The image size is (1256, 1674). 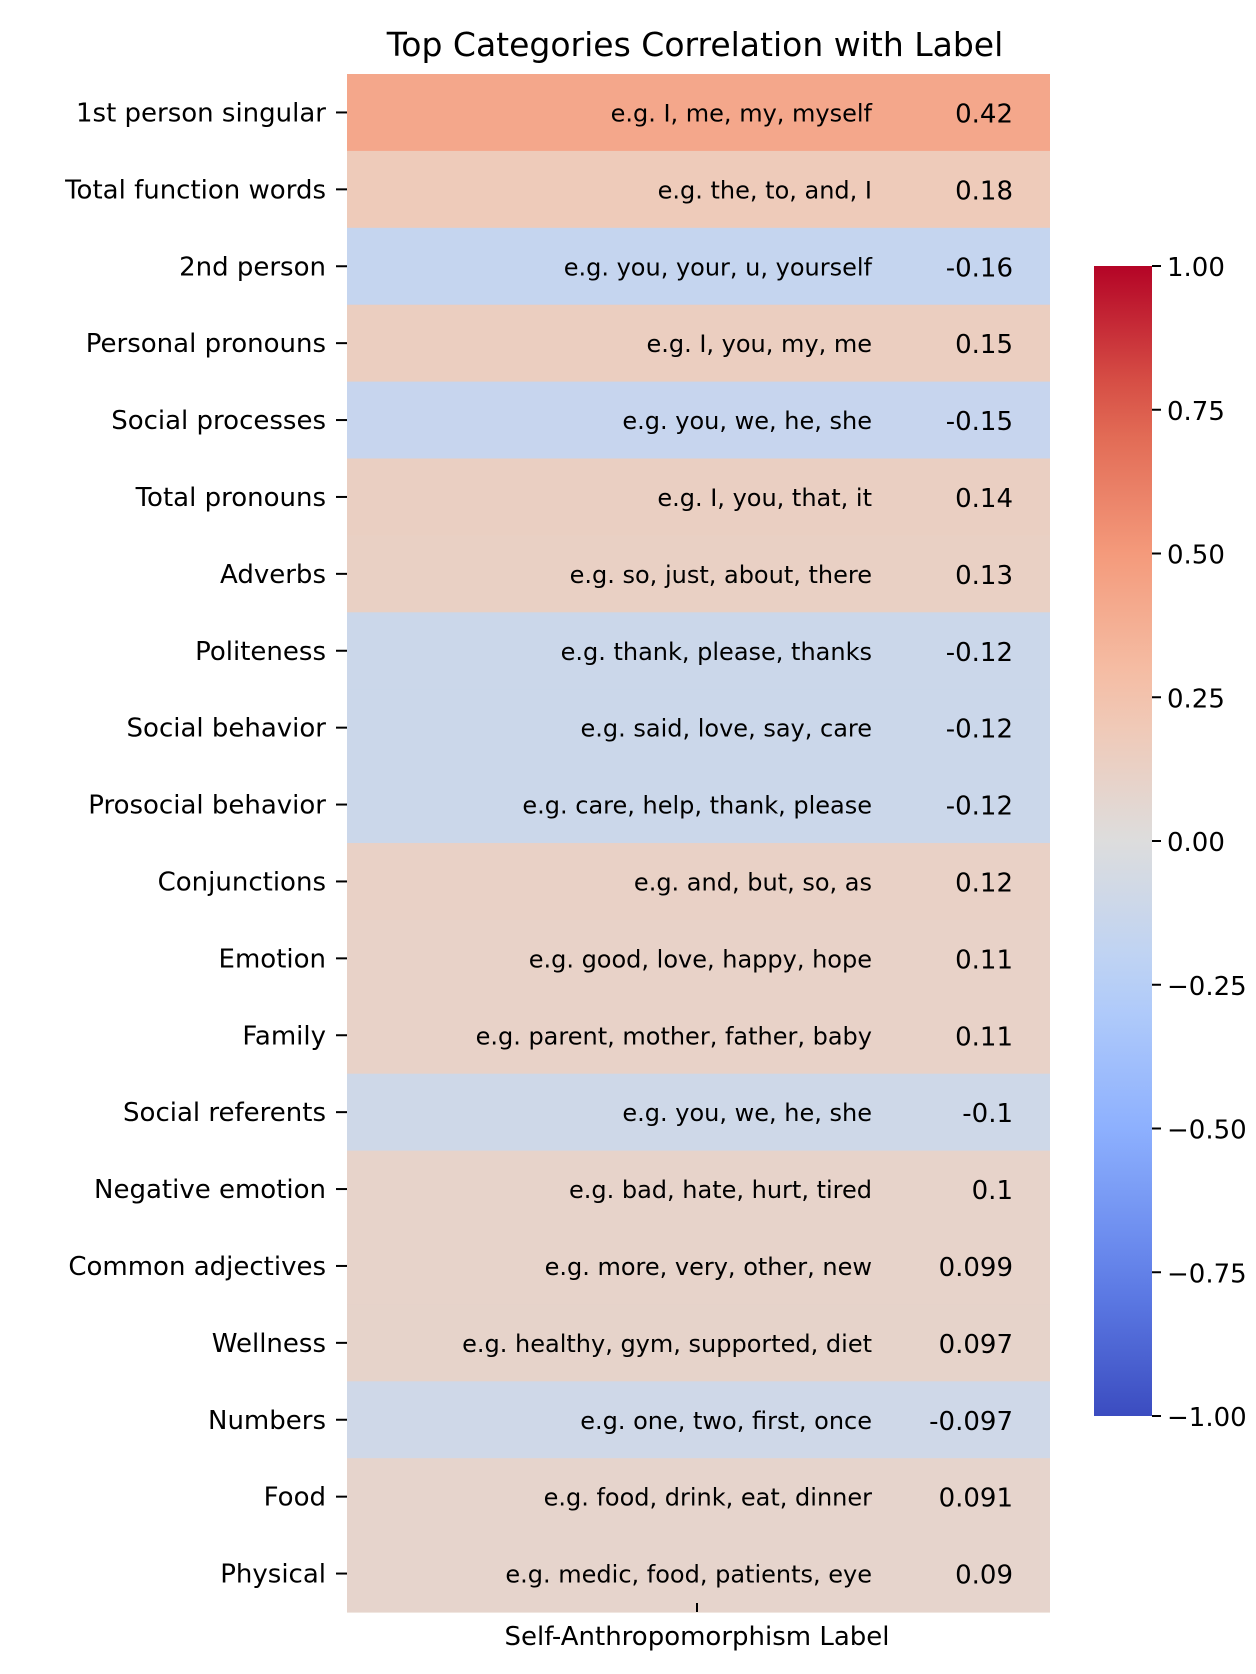 What do you see at coordinates (984, 1576) in the screenshot?
I see `cell-value-label: 0.09` at bounding box center [984, 1576].